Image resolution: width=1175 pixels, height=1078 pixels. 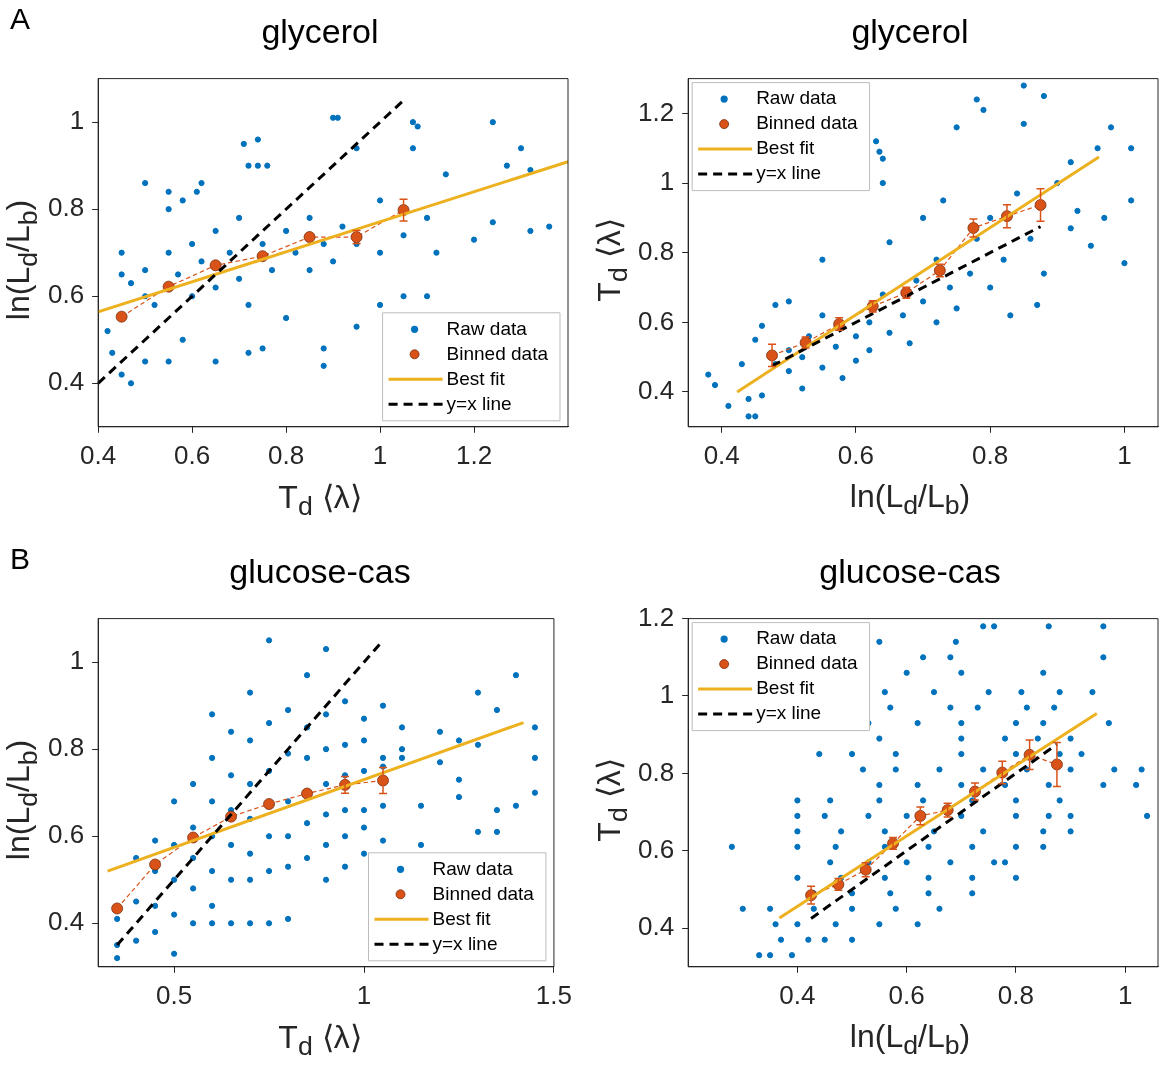 I want to click on text: A, so click(x=20, y=19).